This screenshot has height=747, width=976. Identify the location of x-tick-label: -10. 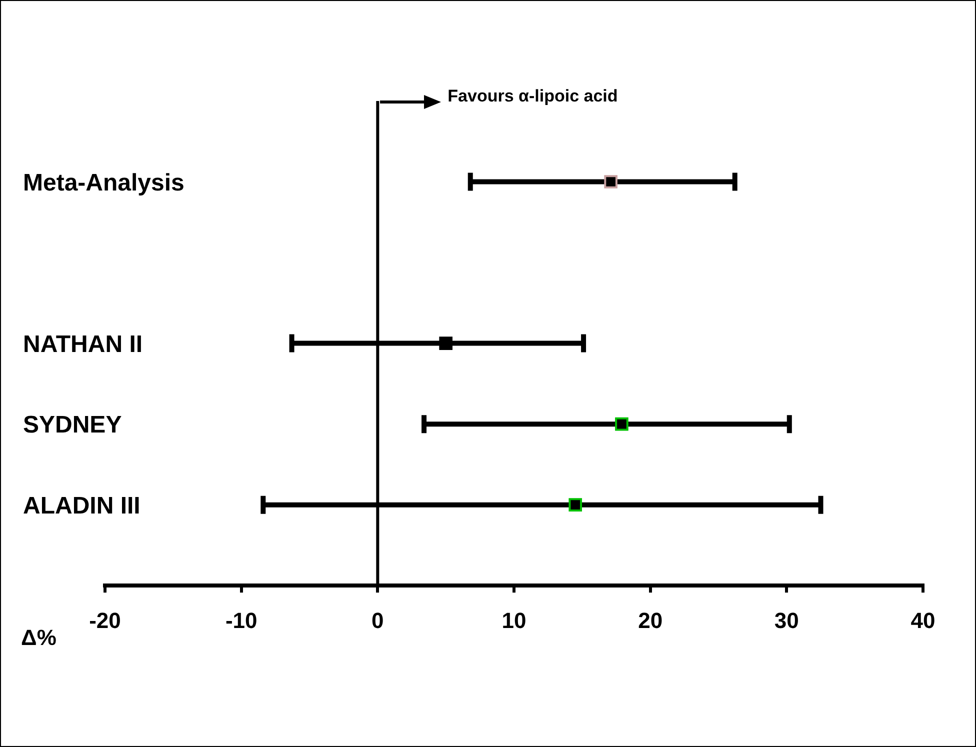
(241, 620).